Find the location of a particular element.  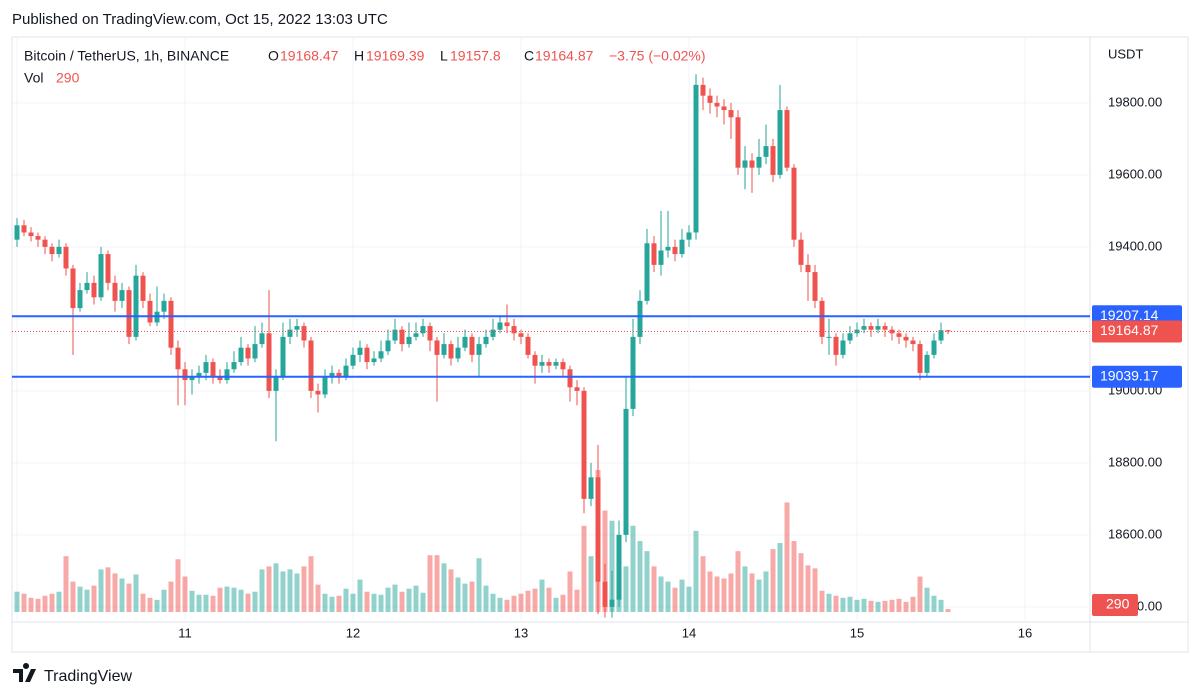

symbol: Bitcoin / TetherUS, 1h, BINANCE is located at coordinates (126, 56).